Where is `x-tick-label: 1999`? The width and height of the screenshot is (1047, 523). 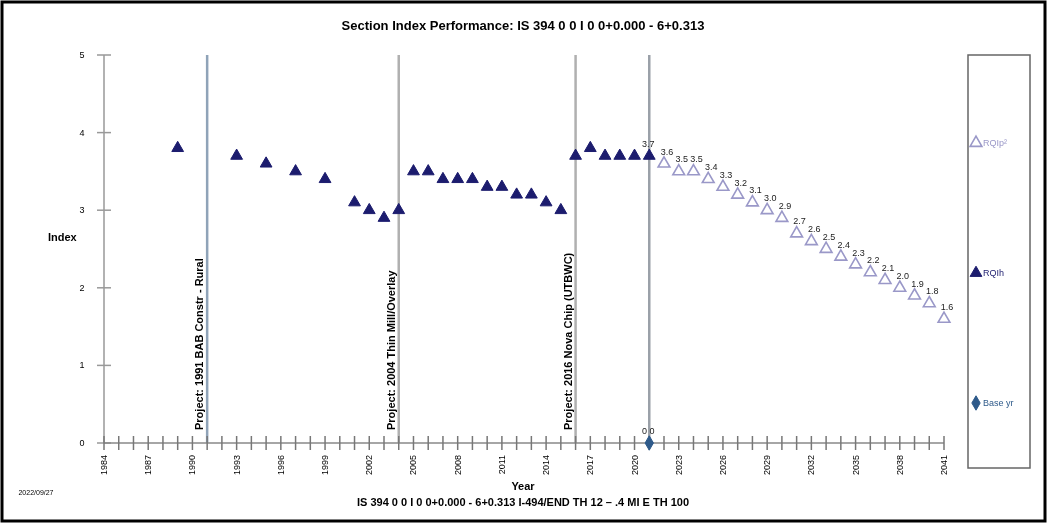
x-tick-label: 1999 is located at coordinates (325, 465).